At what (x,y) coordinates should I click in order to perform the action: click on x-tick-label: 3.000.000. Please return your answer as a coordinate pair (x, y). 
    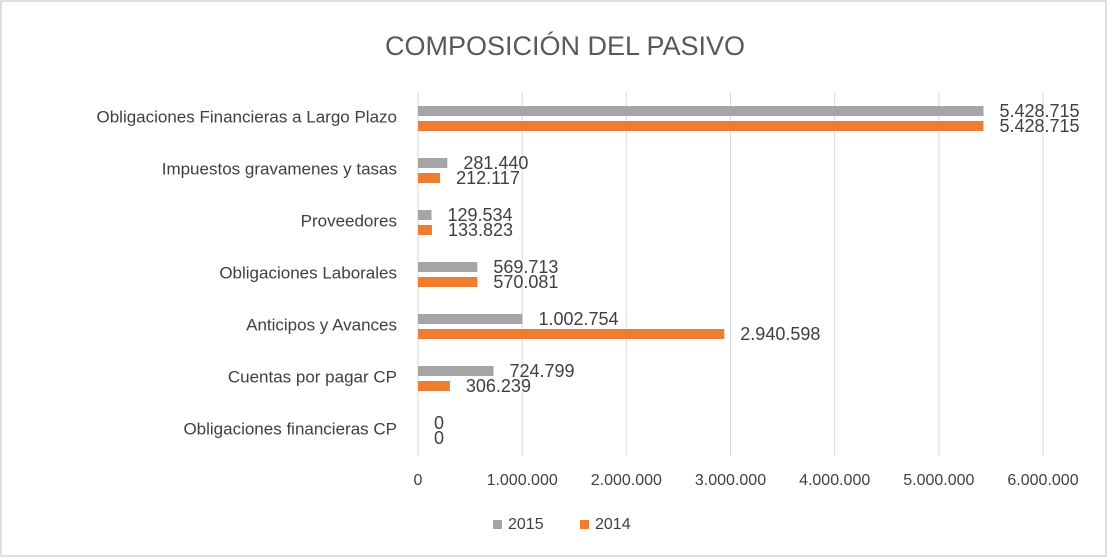
    Looking at the image, I should click on (730, 480).